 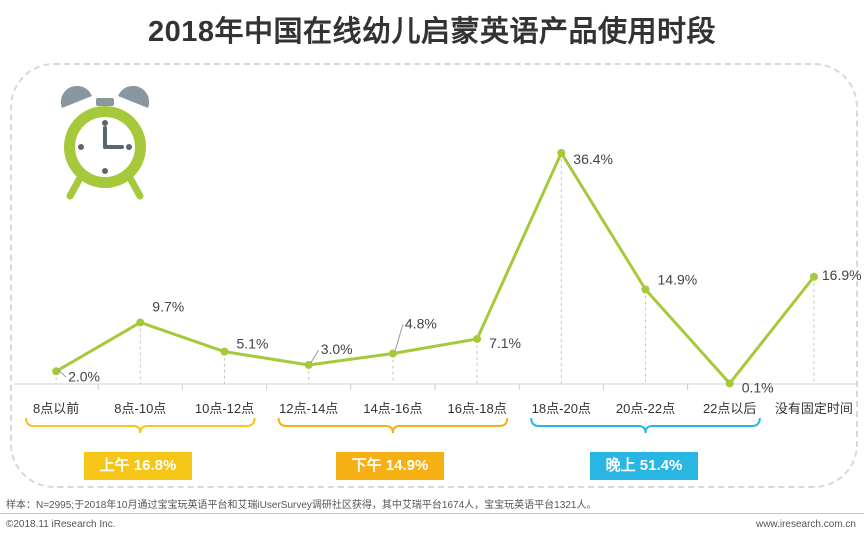 I want to click on copyright: ©2018.11 iResearch Inc., so click(x=61, y=524).